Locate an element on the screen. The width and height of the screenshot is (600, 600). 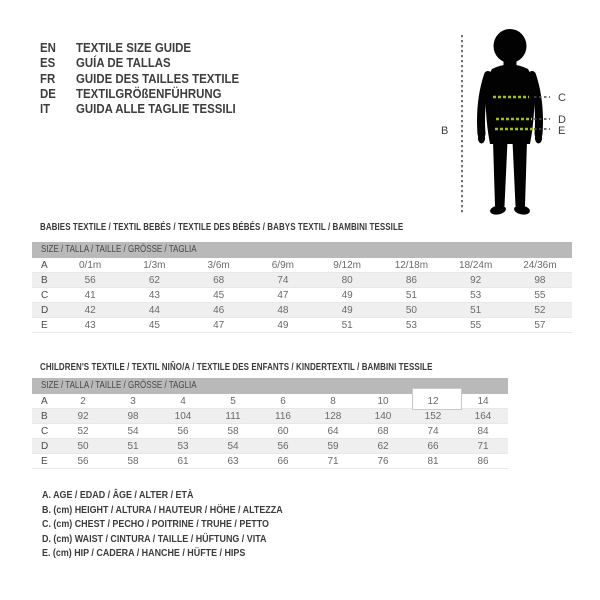
size-cell: 61 is located at coordinates (183, 461).